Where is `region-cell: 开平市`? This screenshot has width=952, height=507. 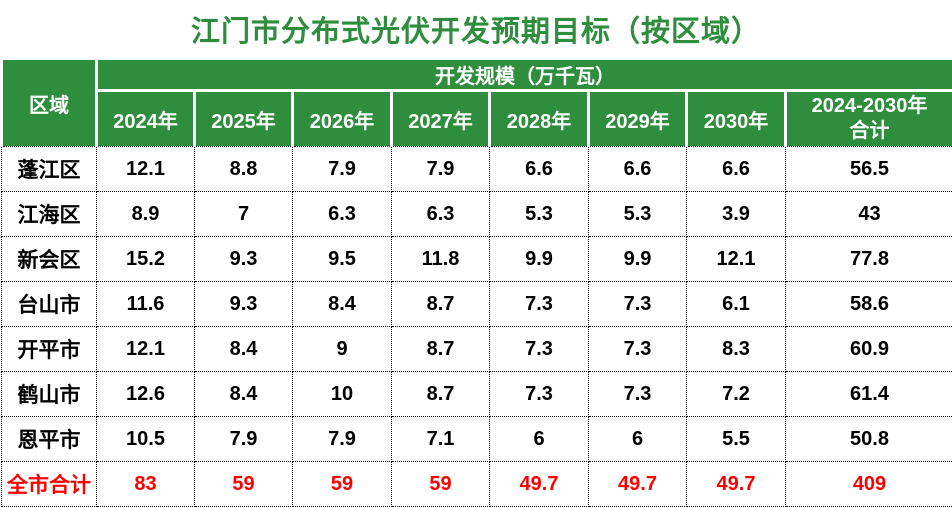 region-cell: 开平市 is located at coordinates (49, 349).